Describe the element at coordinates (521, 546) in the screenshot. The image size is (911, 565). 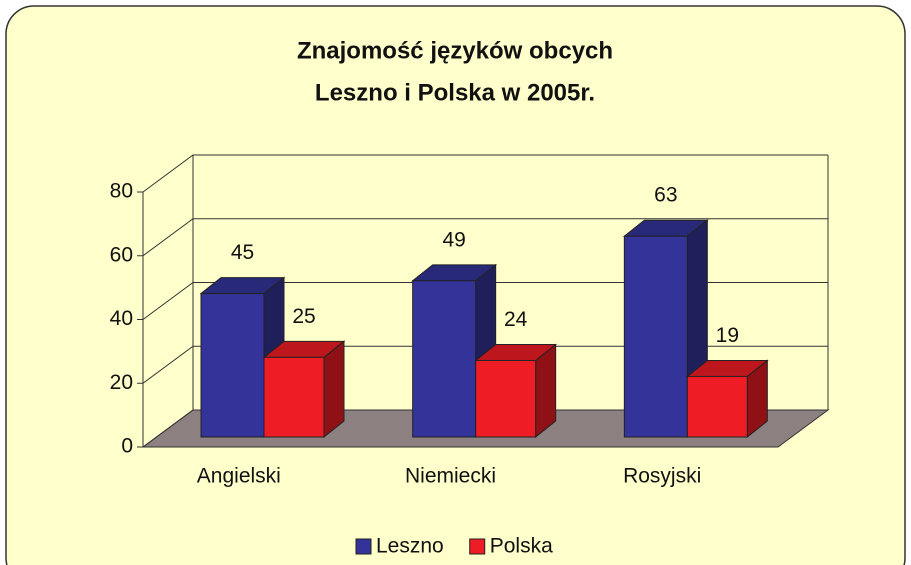
I see `legend-label: Polska` at that location.